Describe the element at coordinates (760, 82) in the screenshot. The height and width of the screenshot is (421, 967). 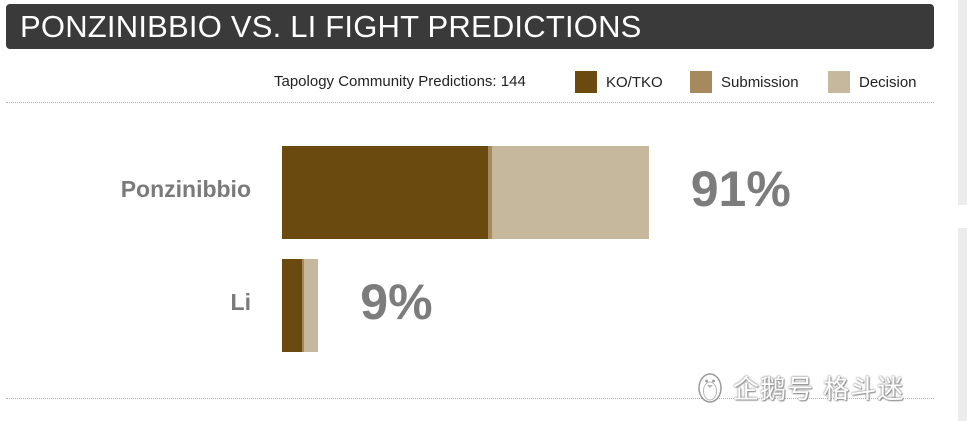
I see `legend-label-submission: Submission` at that location.